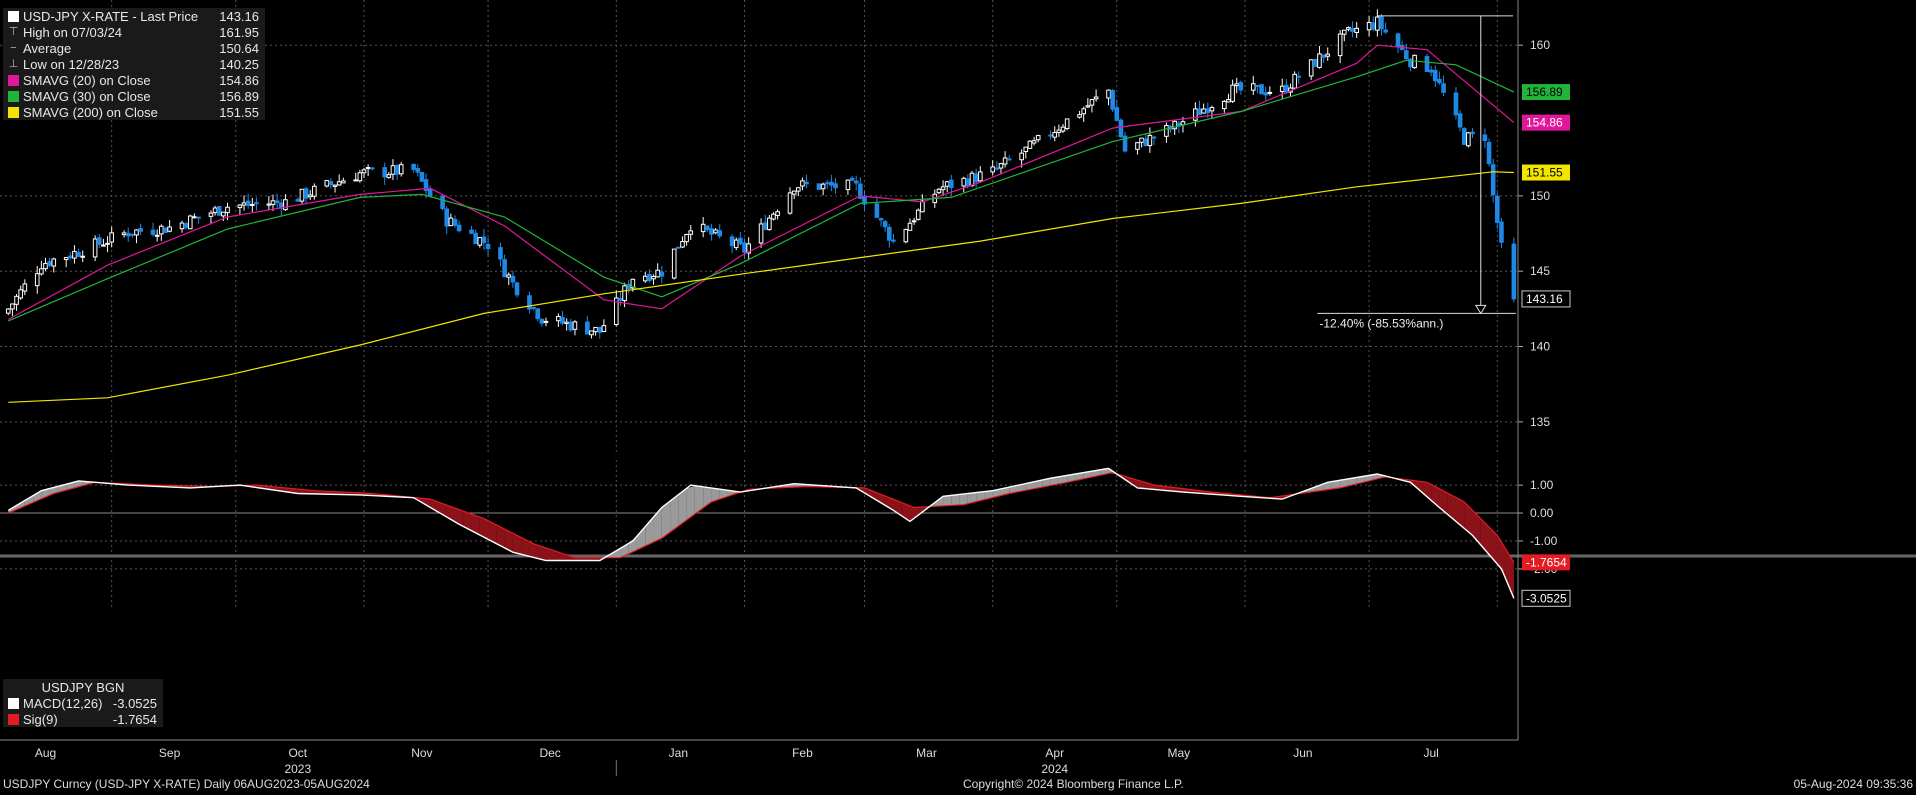  Describe the element at coordinates (73, 32) in the screenshot. I see `legend-label: High on 07/03/24` at that location.